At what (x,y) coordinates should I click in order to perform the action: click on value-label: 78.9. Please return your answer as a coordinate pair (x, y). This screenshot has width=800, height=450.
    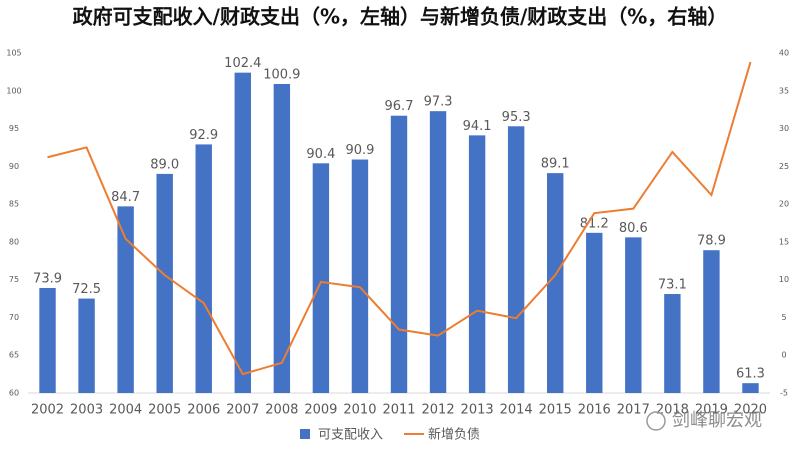
    Looking at the image, I should click on (711, 241).